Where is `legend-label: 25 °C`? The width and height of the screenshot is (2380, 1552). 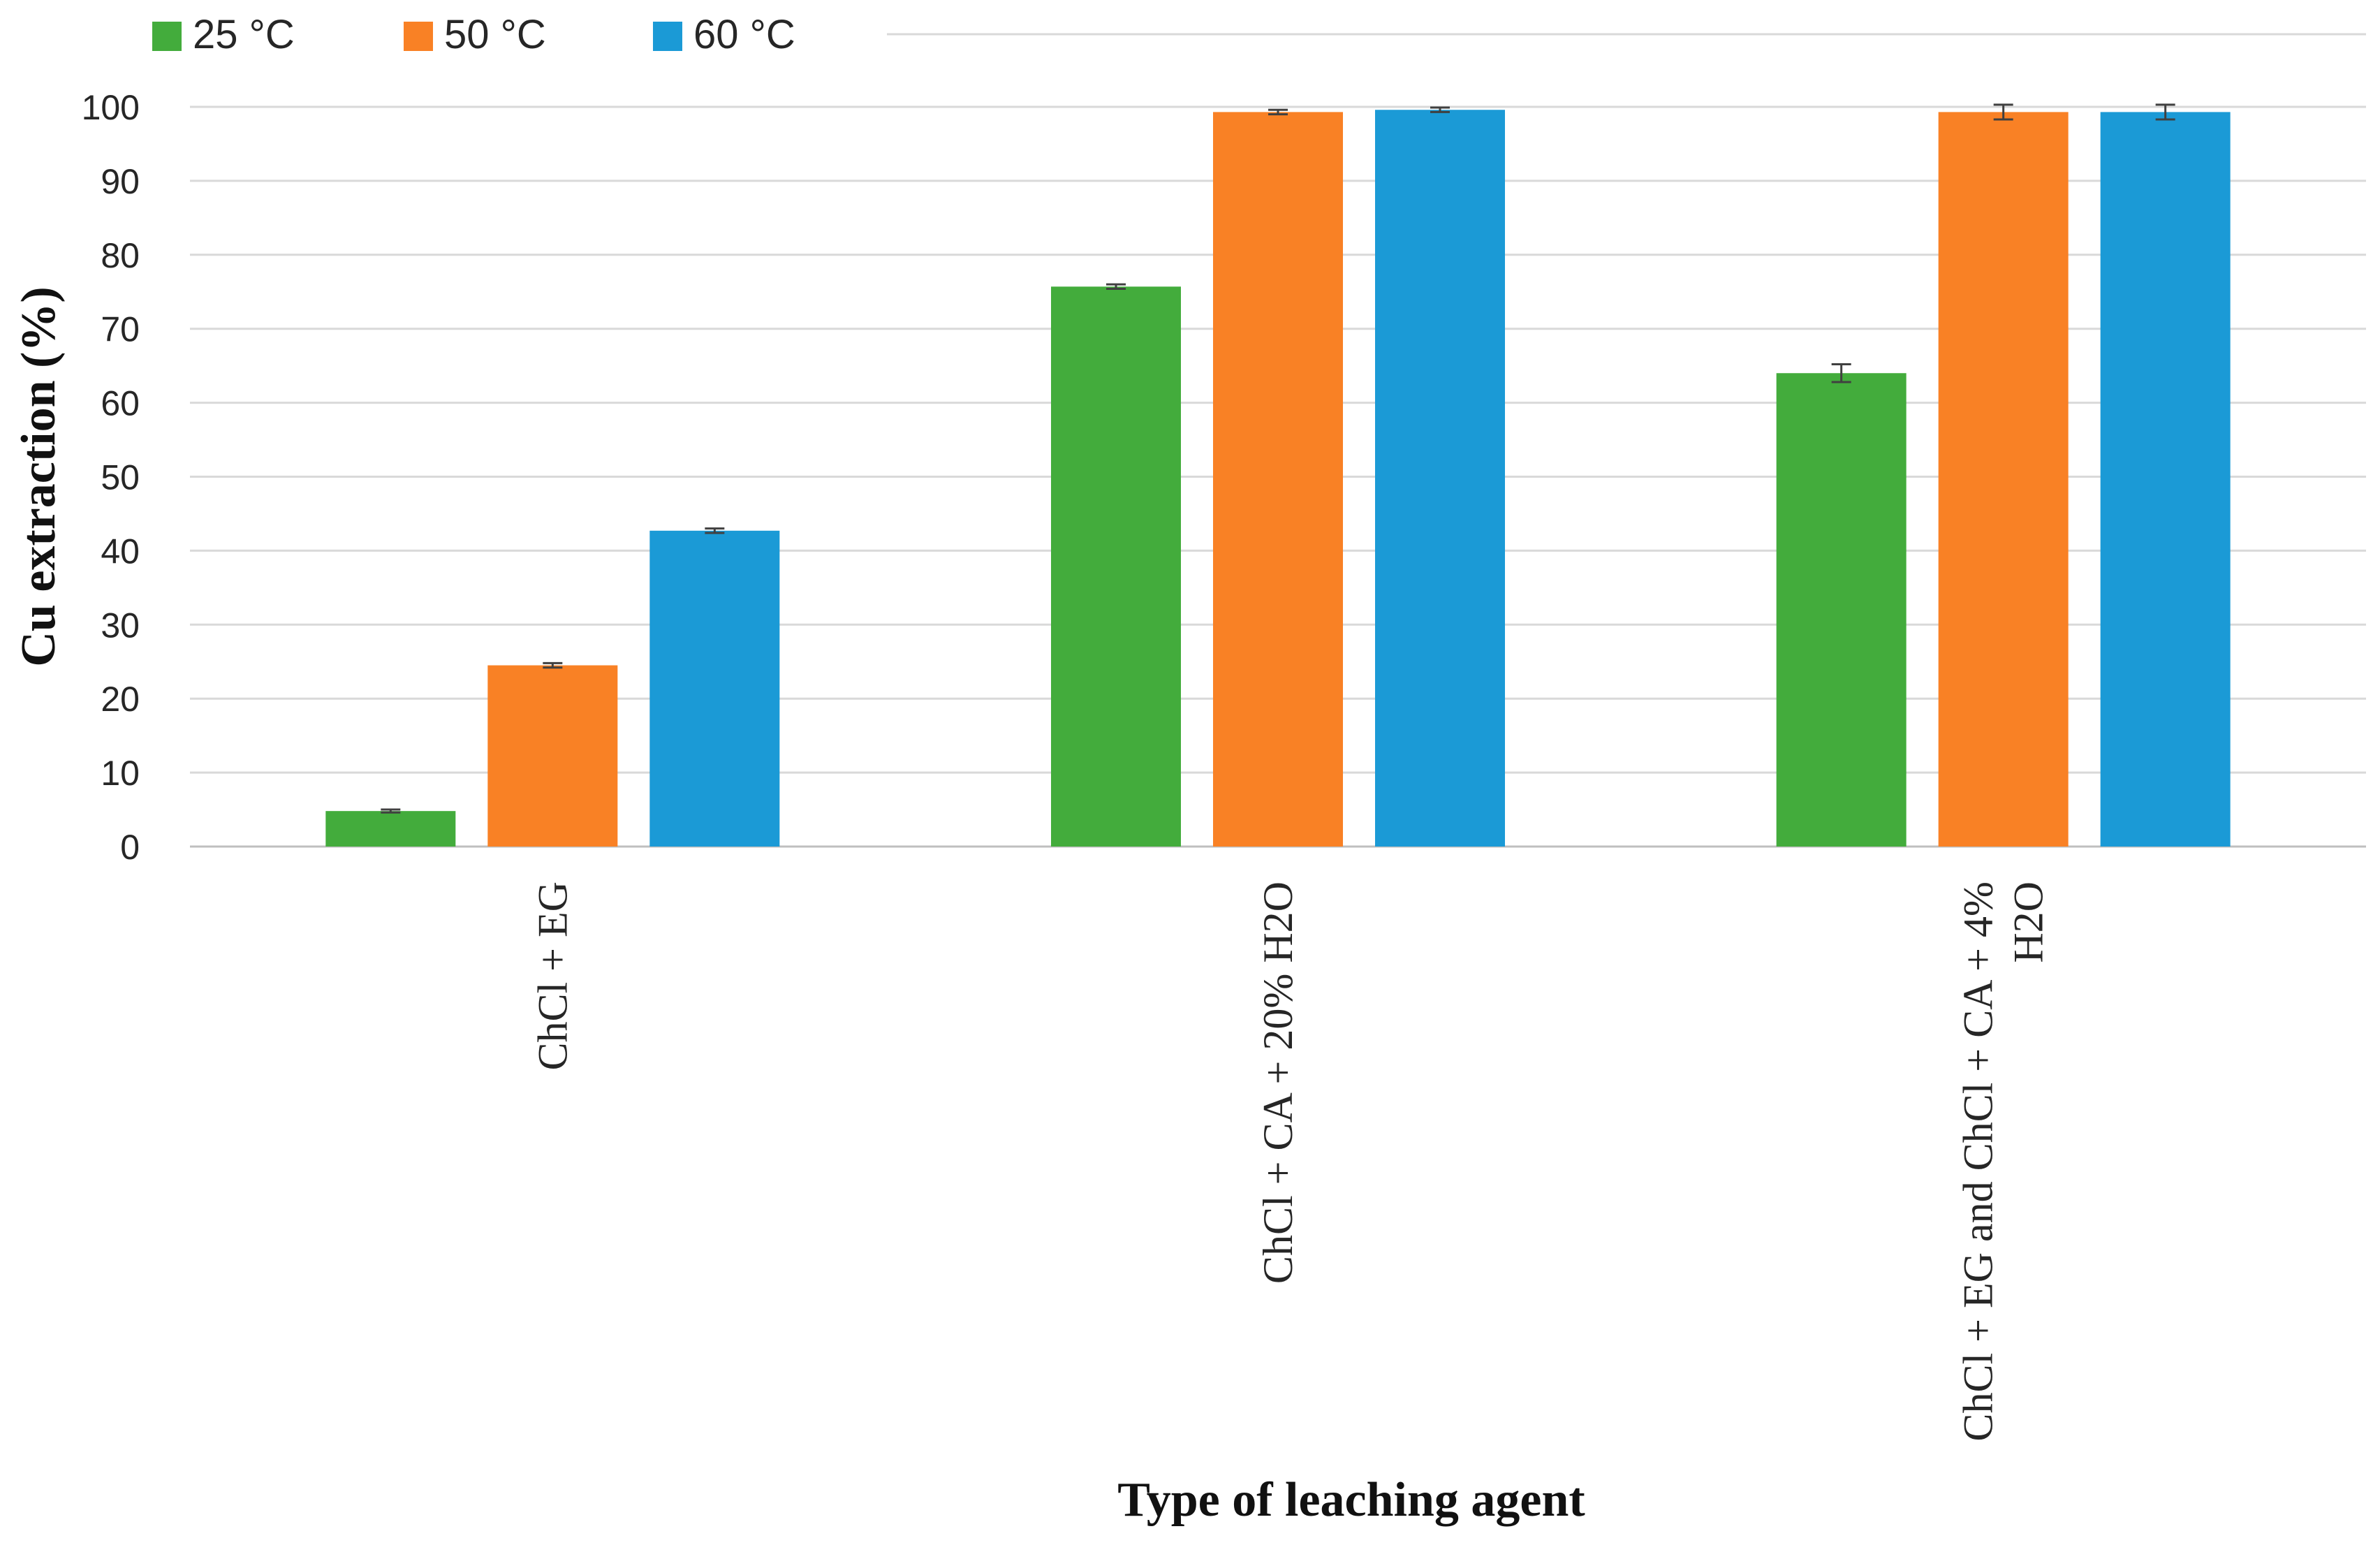 legend-label: 25 °C is located at coordinates (244, 34).